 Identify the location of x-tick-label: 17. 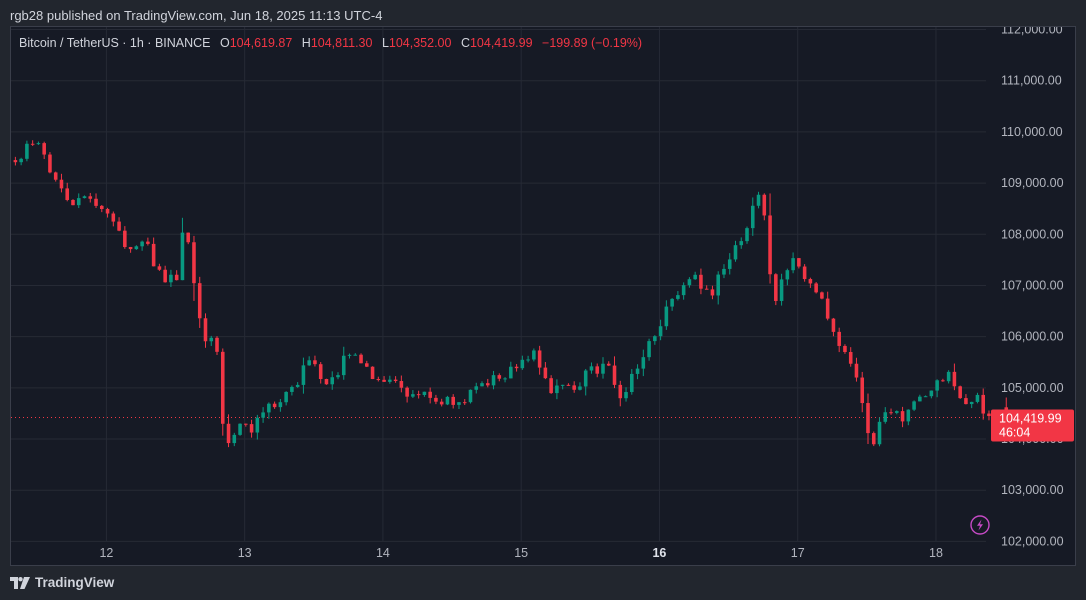
(798, 553).